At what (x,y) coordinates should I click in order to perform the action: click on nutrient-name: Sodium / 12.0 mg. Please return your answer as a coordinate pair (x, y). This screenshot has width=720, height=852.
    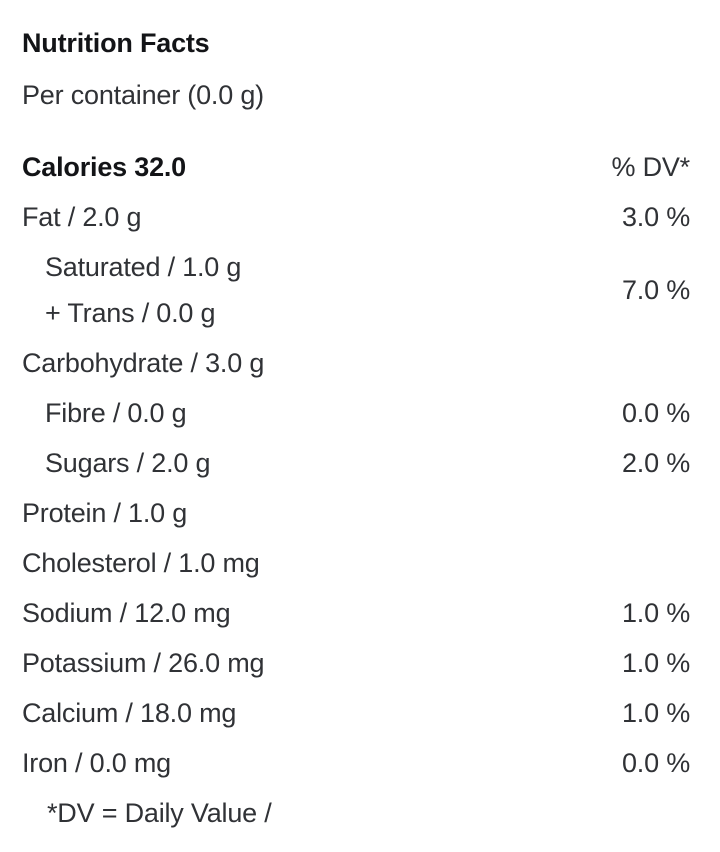
    Looking at the image, I should click on (126, 613).